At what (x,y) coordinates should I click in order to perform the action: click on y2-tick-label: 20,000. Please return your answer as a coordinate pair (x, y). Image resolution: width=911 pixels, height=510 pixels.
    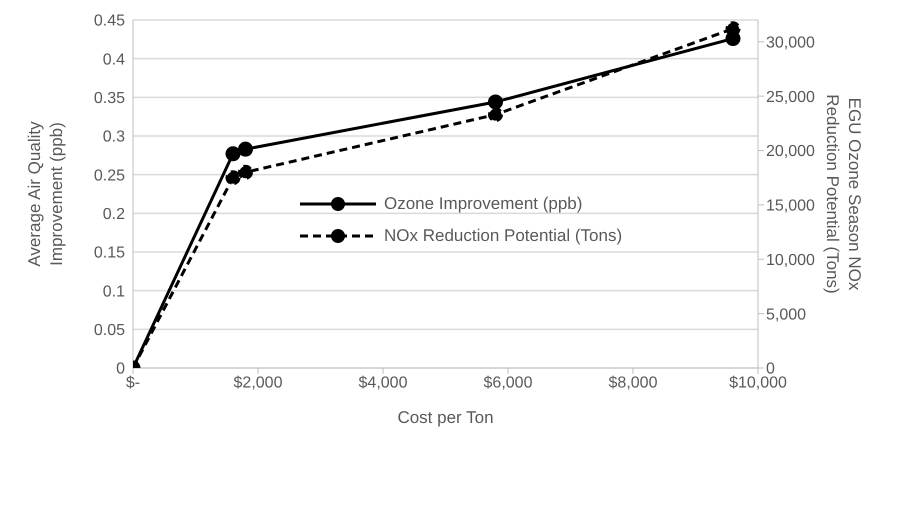
    Looking at the image, I should click on (791, 151).